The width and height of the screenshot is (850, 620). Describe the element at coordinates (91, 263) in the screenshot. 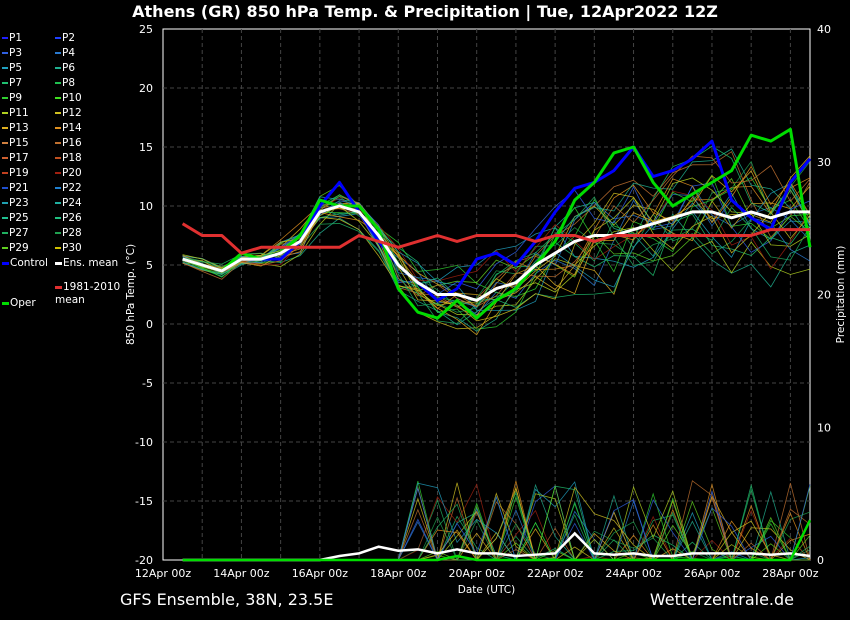

I see `legend-label: Ens. mean` at that location.